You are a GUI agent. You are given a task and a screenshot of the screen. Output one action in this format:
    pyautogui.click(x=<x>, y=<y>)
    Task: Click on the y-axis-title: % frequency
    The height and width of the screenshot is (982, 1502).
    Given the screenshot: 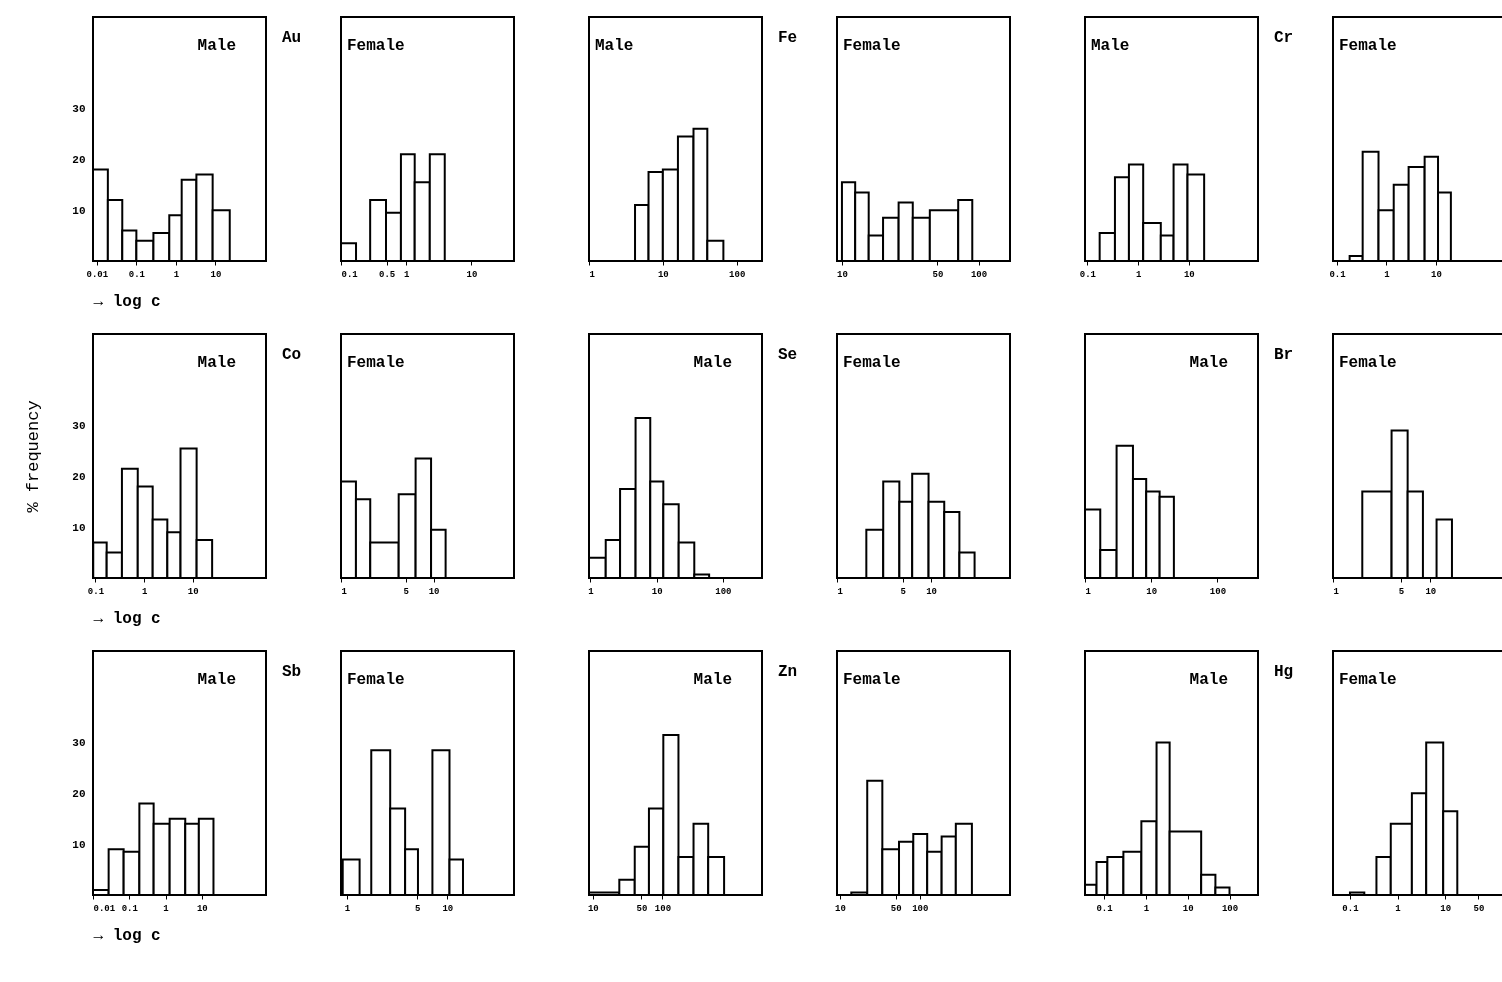 What is the action you would take?
    pyautogui.click(x=34, y=456)
    